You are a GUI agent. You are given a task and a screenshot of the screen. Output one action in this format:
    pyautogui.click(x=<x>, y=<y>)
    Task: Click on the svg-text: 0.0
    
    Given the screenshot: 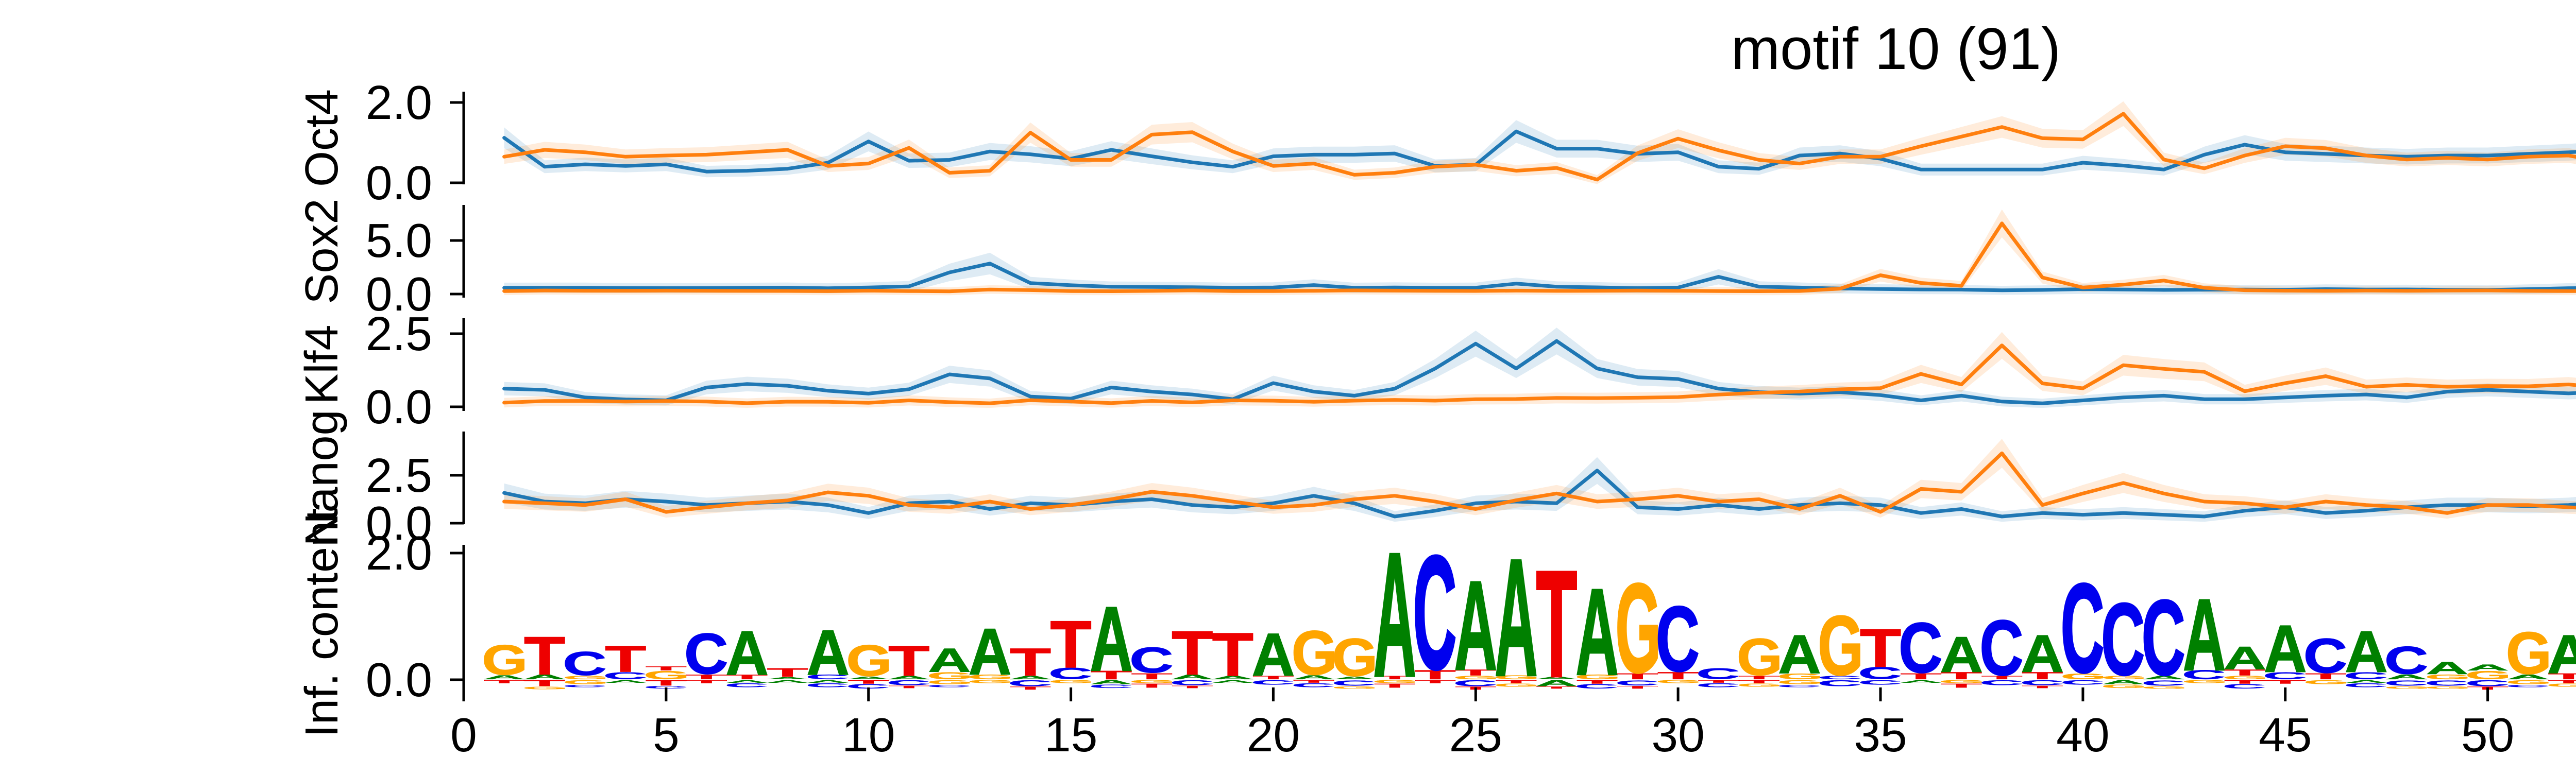 What is the action you would take?
    pyautogui.click(x=399, y=294)
    